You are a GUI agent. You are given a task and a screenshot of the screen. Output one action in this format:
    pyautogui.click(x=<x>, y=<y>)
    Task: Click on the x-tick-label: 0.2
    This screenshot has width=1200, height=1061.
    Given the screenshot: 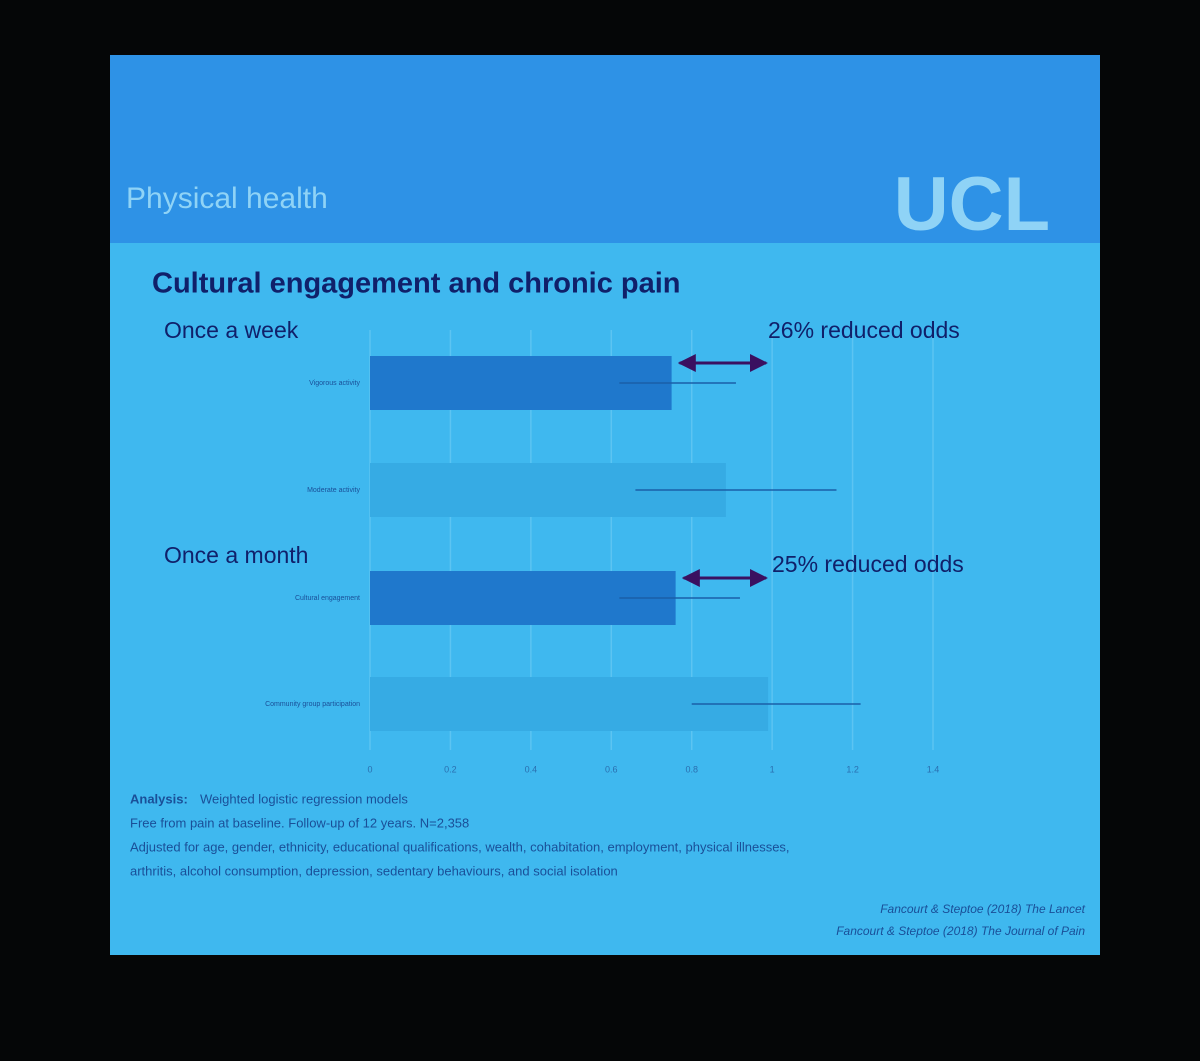 What is the action you would take?
    pyautogui.click(x=450, y=769)
    